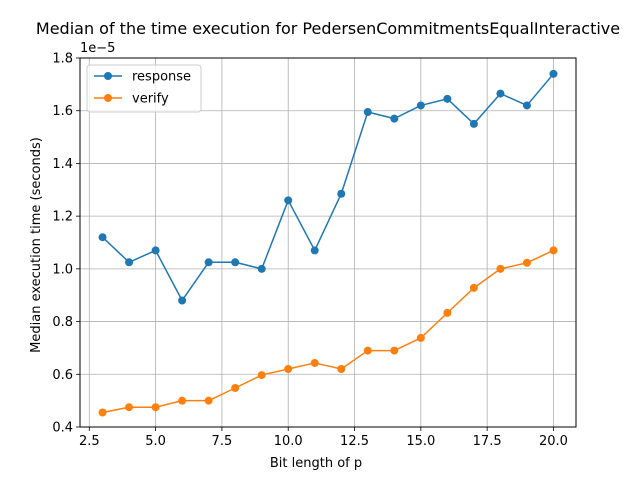 Image resolution: width=640 pixels, height=480 pixels. What do you see at coordinates (62, 111) in the screenshot?
I see `y-tick-label: 1.6` at bounding box center [62, 111].